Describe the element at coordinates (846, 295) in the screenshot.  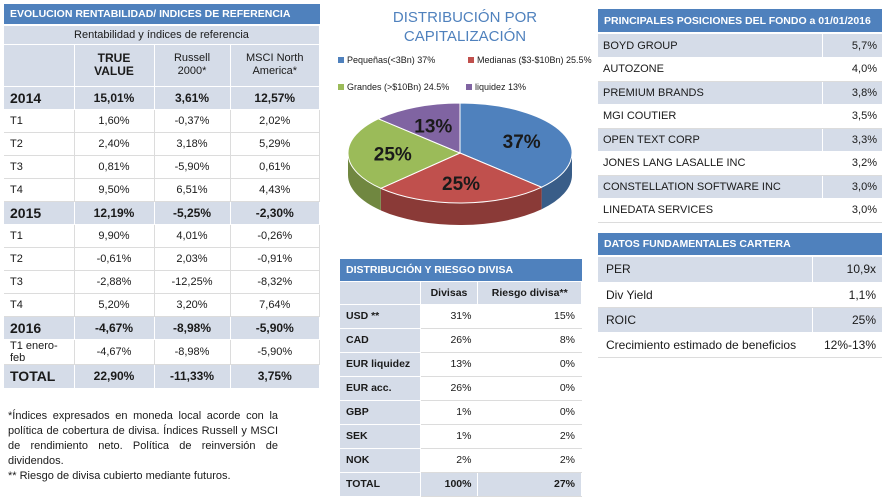
I see `fundamental-value: 1,1%` at that location.